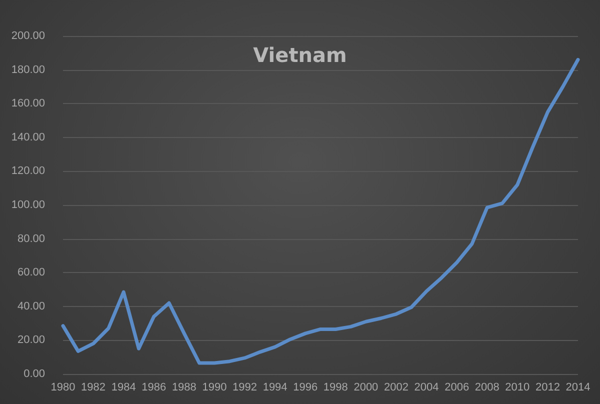 The height and width of the screenshot is (404, 600). What do you see at coordinates (123, 388) in the screenshot?
I see `x-tick-label: 1984` at bounding box center [123, 388].